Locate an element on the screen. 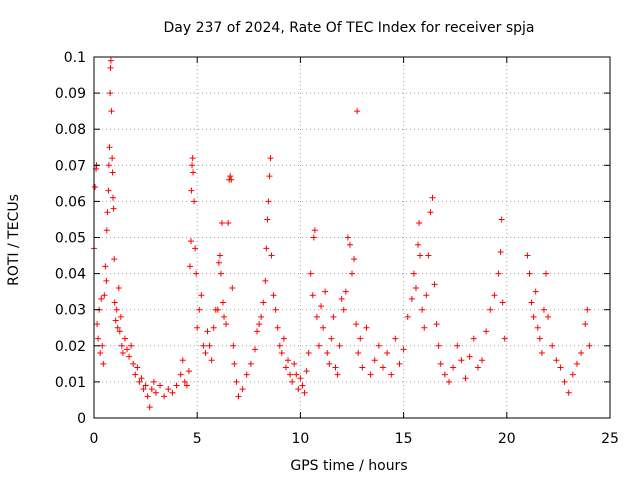  x-tick-label: 20 is located at coordinates (507, 439).